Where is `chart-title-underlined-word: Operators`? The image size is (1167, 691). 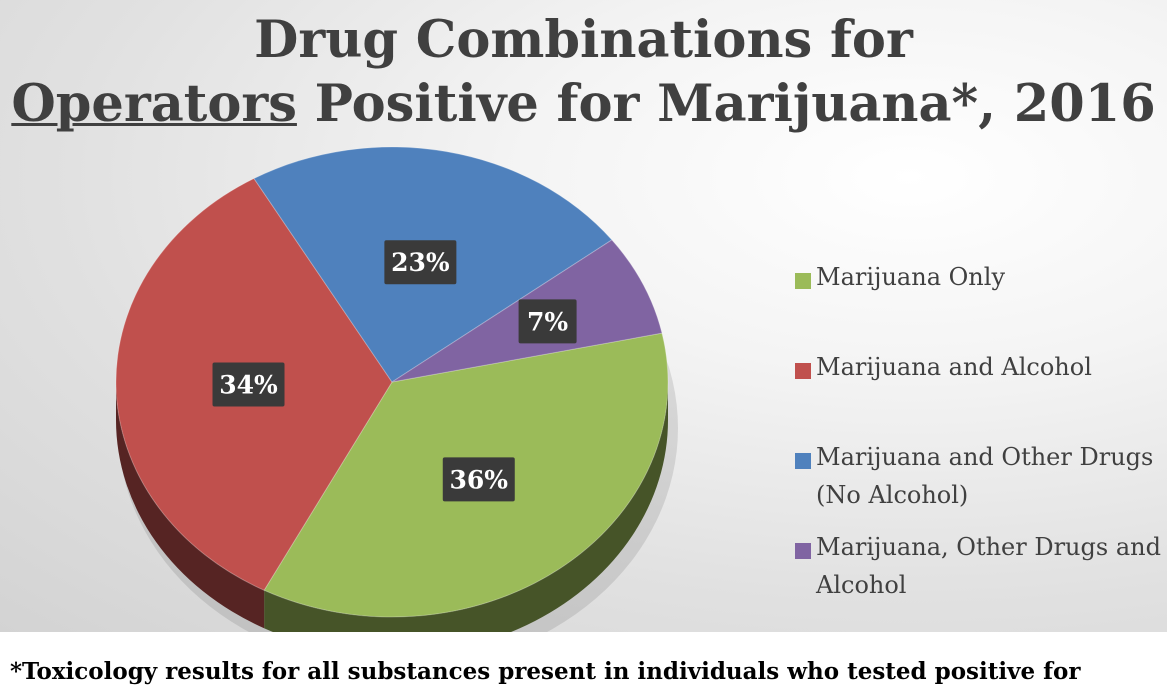 chart-title-underlined-word: Operators is located at coordinates (154, 104).